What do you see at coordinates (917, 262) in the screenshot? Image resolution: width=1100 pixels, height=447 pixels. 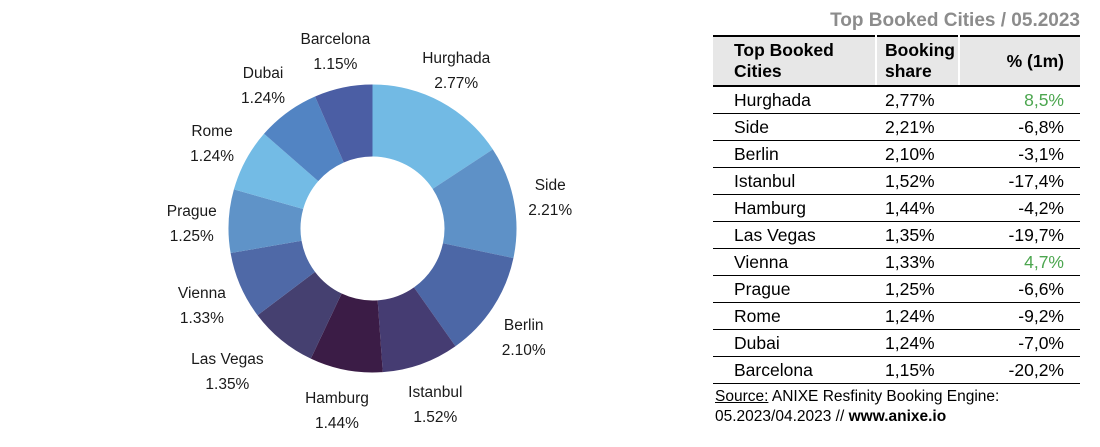 I see `cell-booking-share: 1,33%` at bounding box center [917, 262].